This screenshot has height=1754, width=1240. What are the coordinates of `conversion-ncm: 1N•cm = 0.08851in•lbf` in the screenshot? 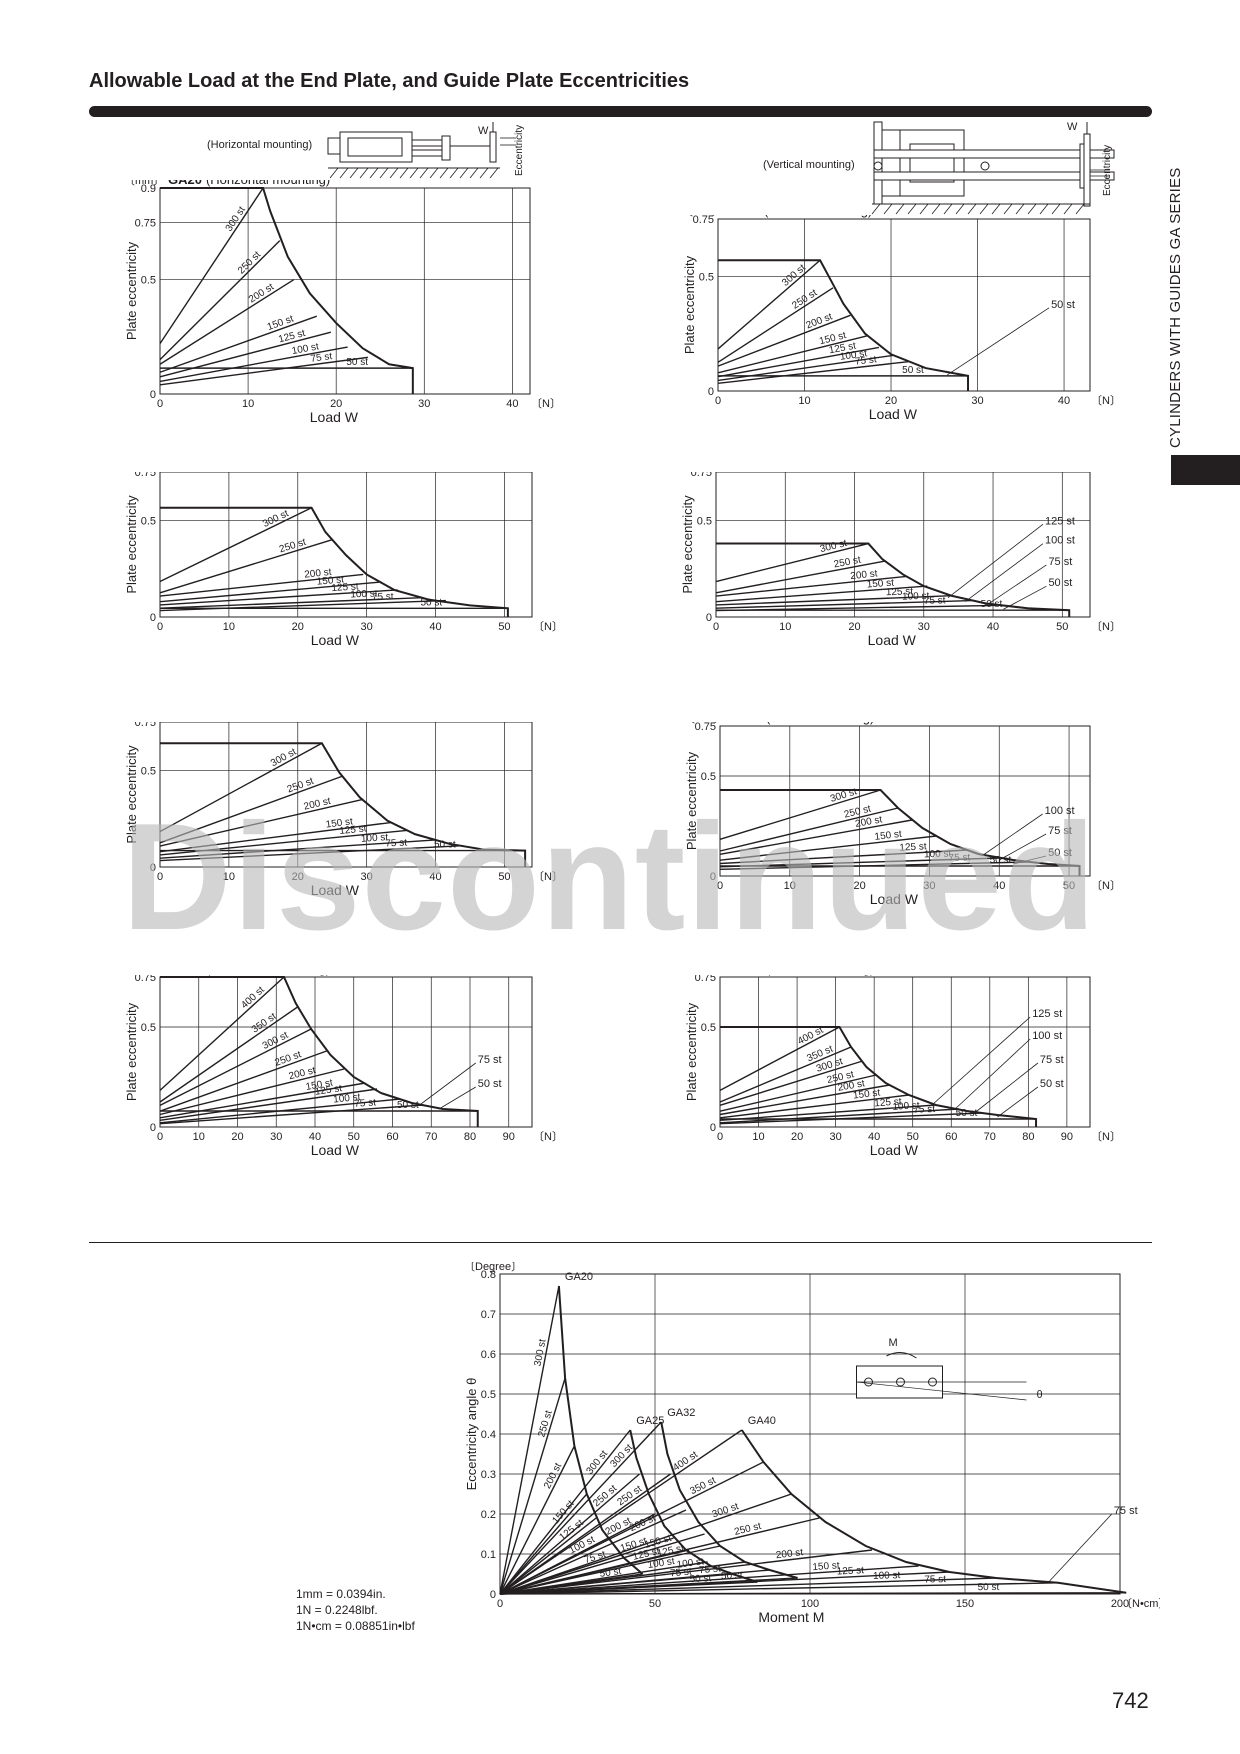 It's located at (355, 1626).